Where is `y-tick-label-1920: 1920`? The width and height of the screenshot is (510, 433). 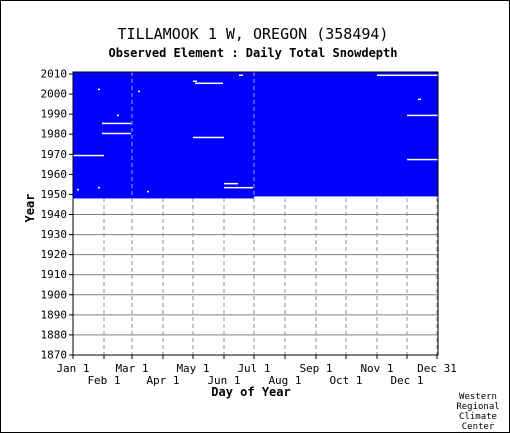 y-tick-label-1920: 1920 is located at coordinates (54, 254).